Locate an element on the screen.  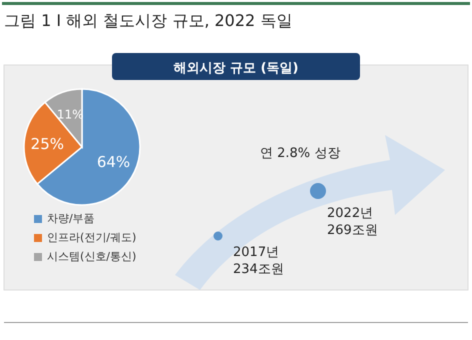
legend-label: 시스템(신호/통신) is located at coordinates (91, 256).